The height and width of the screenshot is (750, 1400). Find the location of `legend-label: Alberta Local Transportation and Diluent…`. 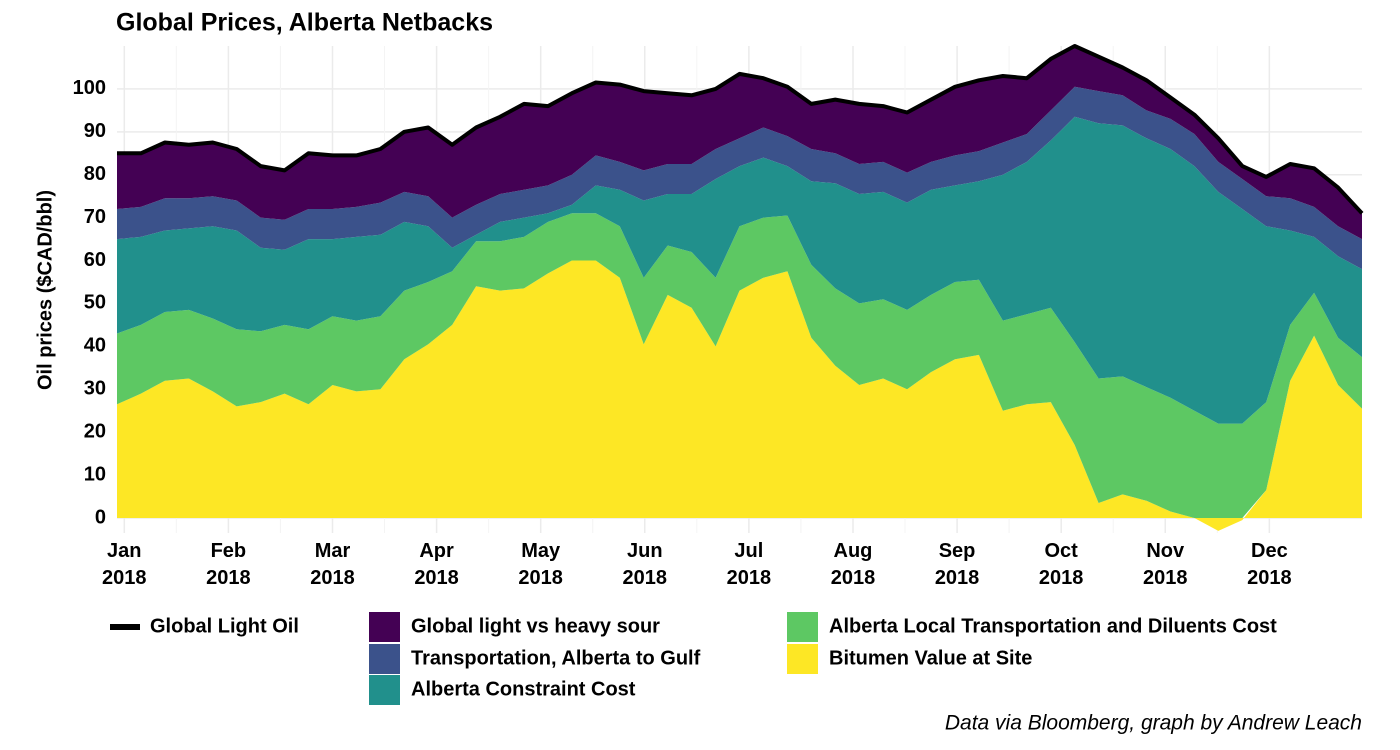

legend-label: Alberta Local Transportation and Diluent… is located at coordinates (1053, 626).